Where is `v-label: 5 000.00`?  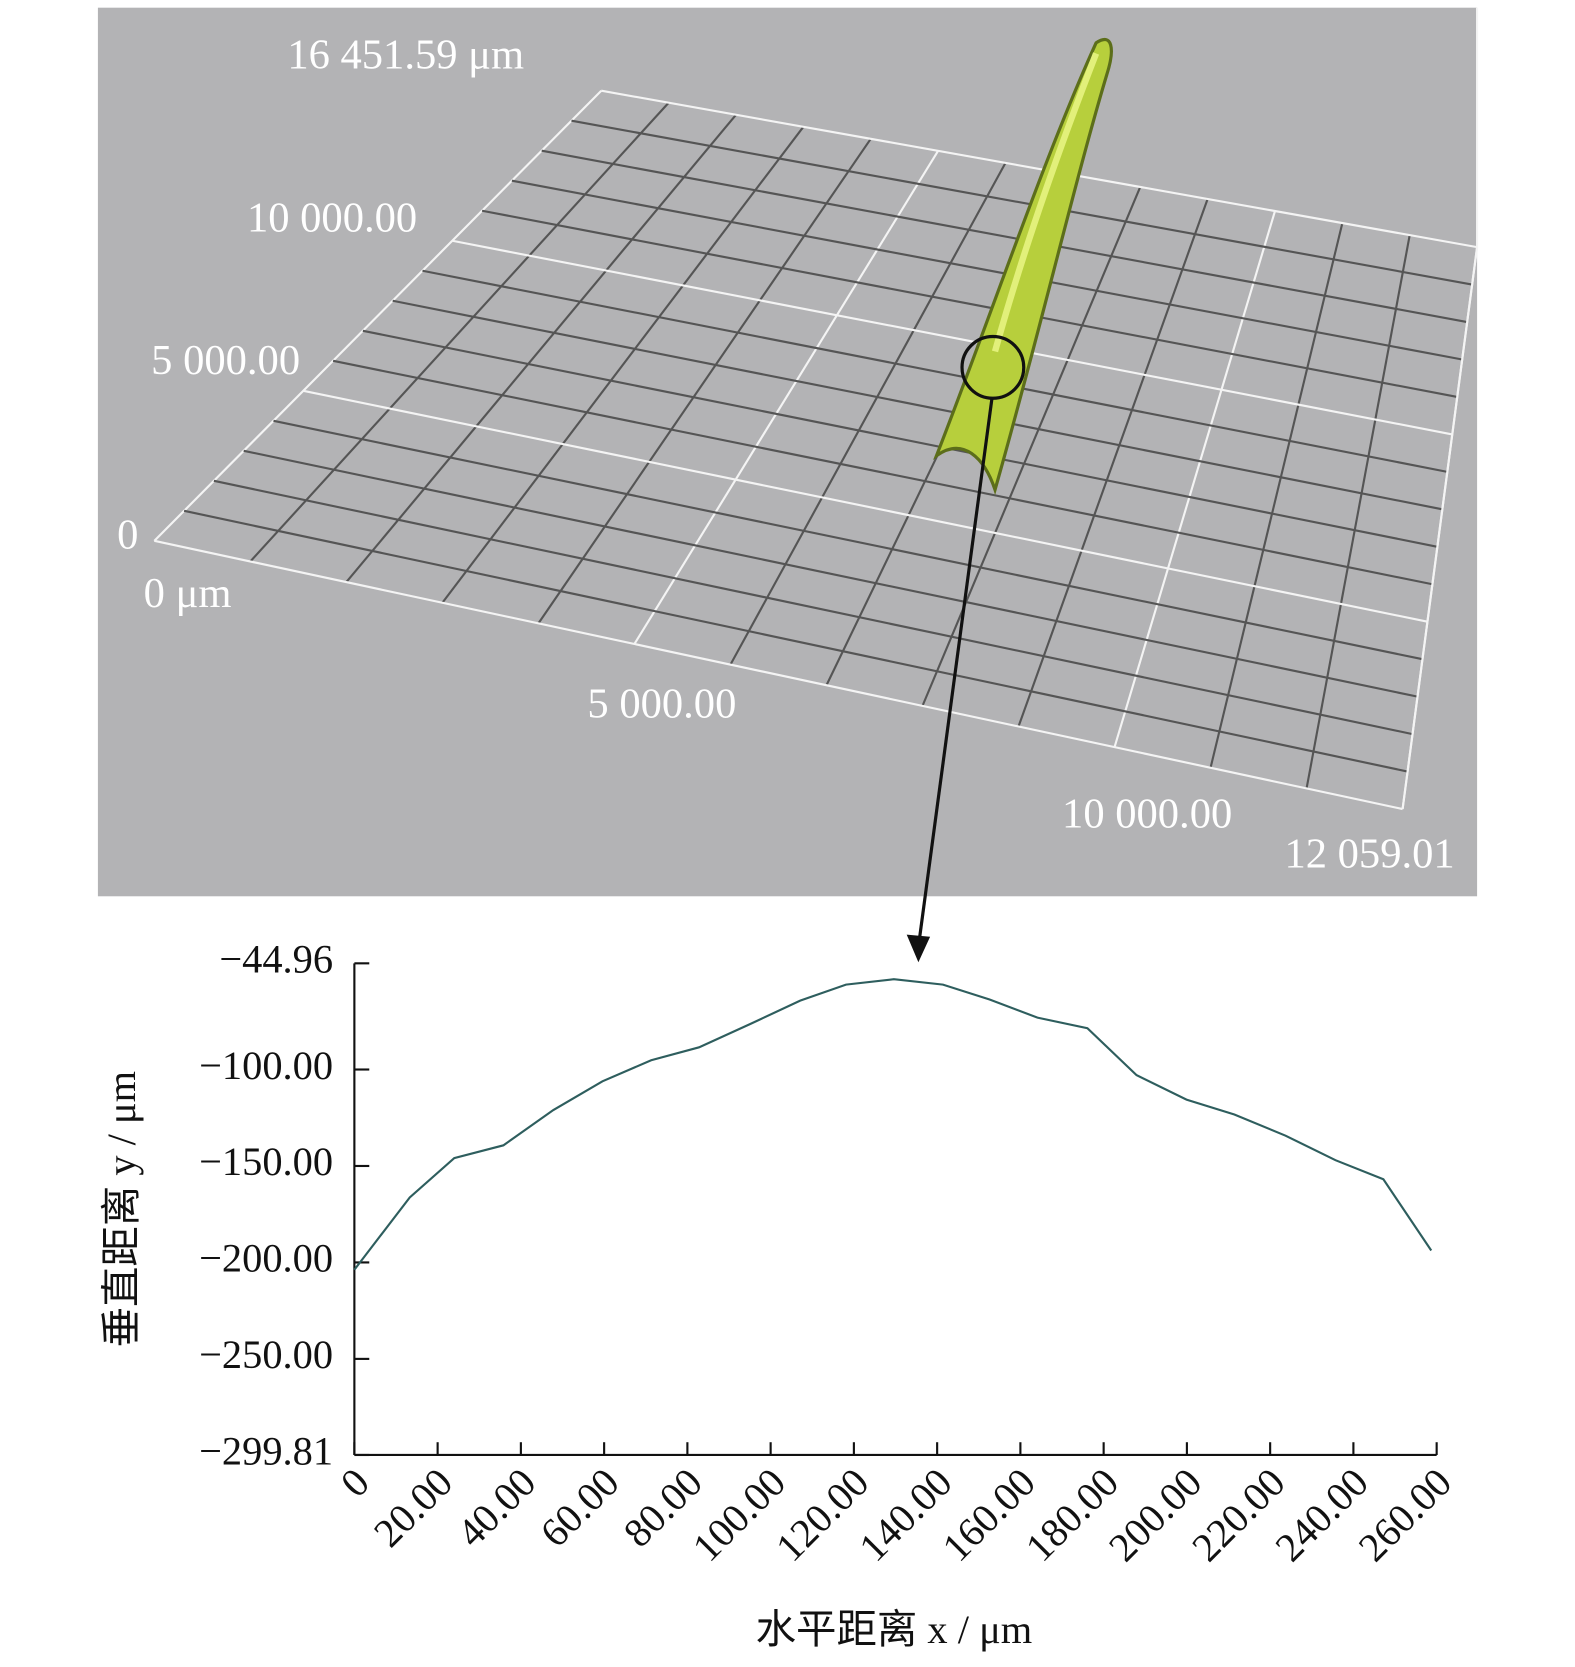
v-label: 5 000.00 is located at coordinates (225, 360).